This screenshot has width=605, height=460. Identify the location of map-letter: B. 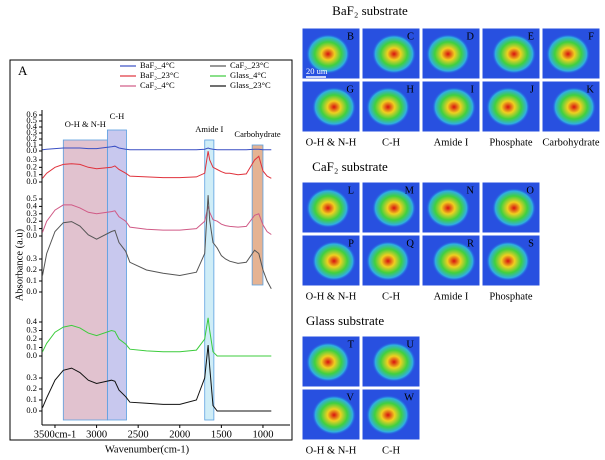
(350, 36).